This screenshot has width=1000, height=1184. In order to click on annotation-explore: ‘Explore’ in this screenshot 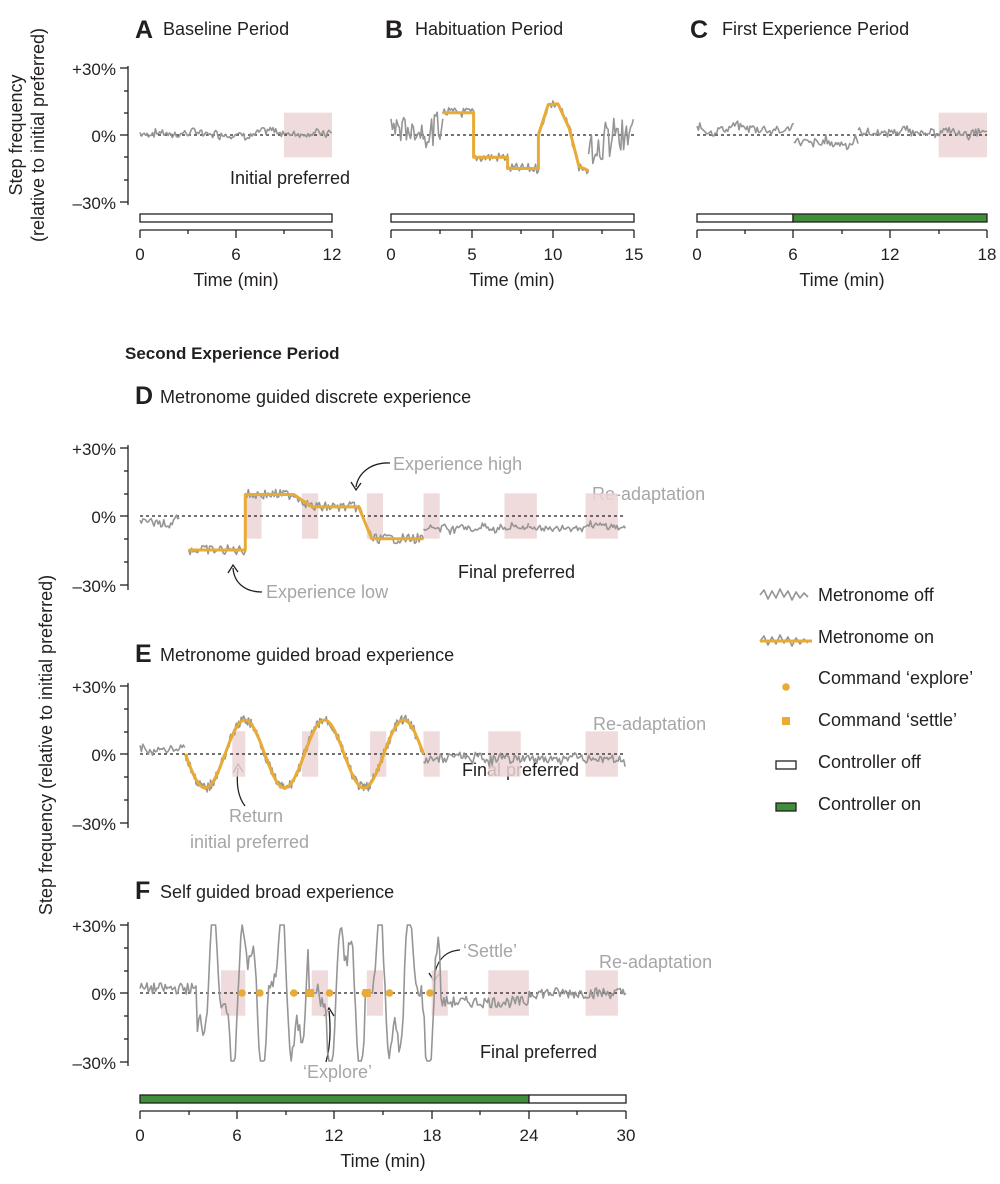, I will do `click(337, 1072)`.